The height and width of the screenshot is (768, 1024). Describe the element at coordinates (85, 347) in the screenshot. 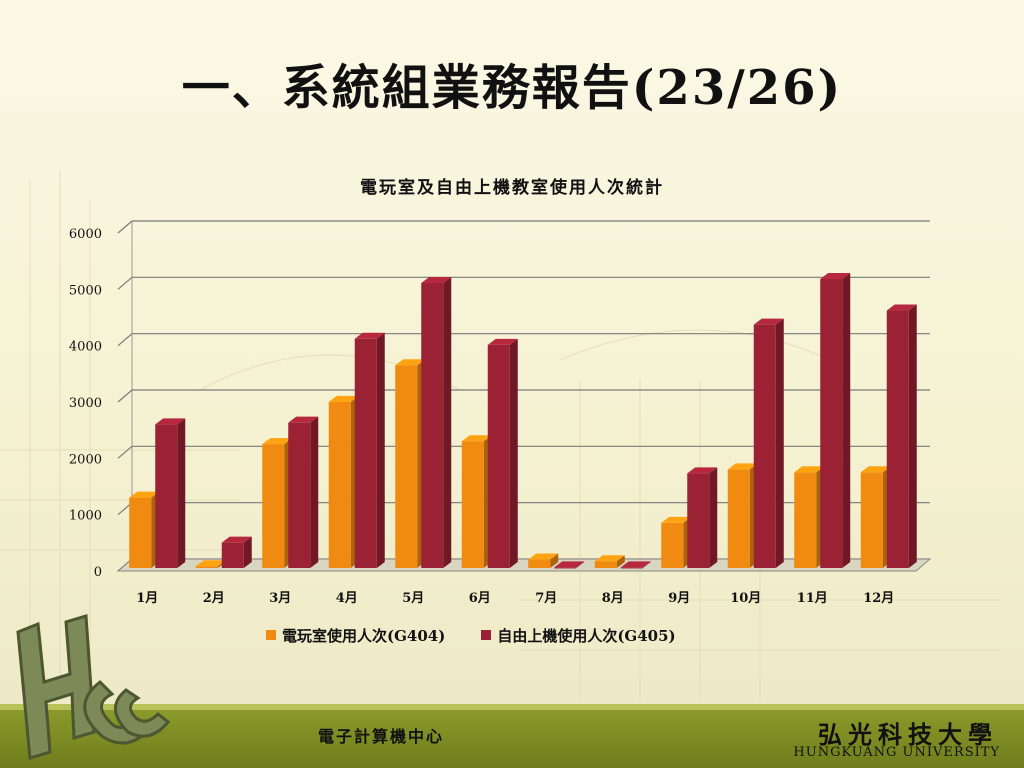

I see `y-tick-label: 4000` at that location.